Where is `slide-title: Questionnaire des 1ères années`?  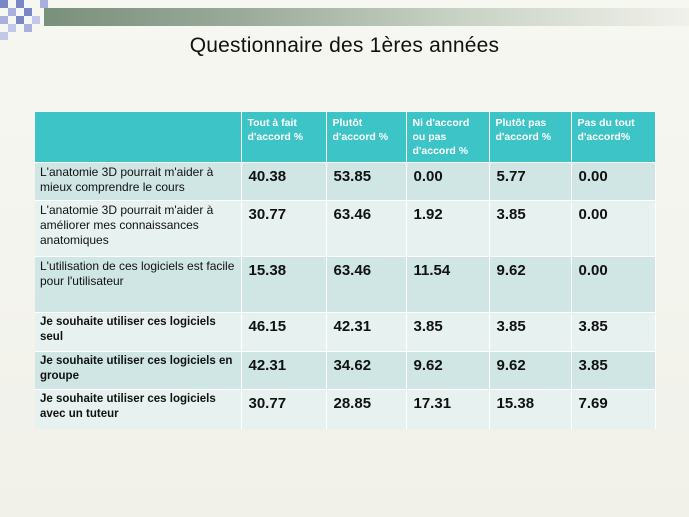 slide-title: Questionnaire des 1ères années is located at coordinates (344, 45).